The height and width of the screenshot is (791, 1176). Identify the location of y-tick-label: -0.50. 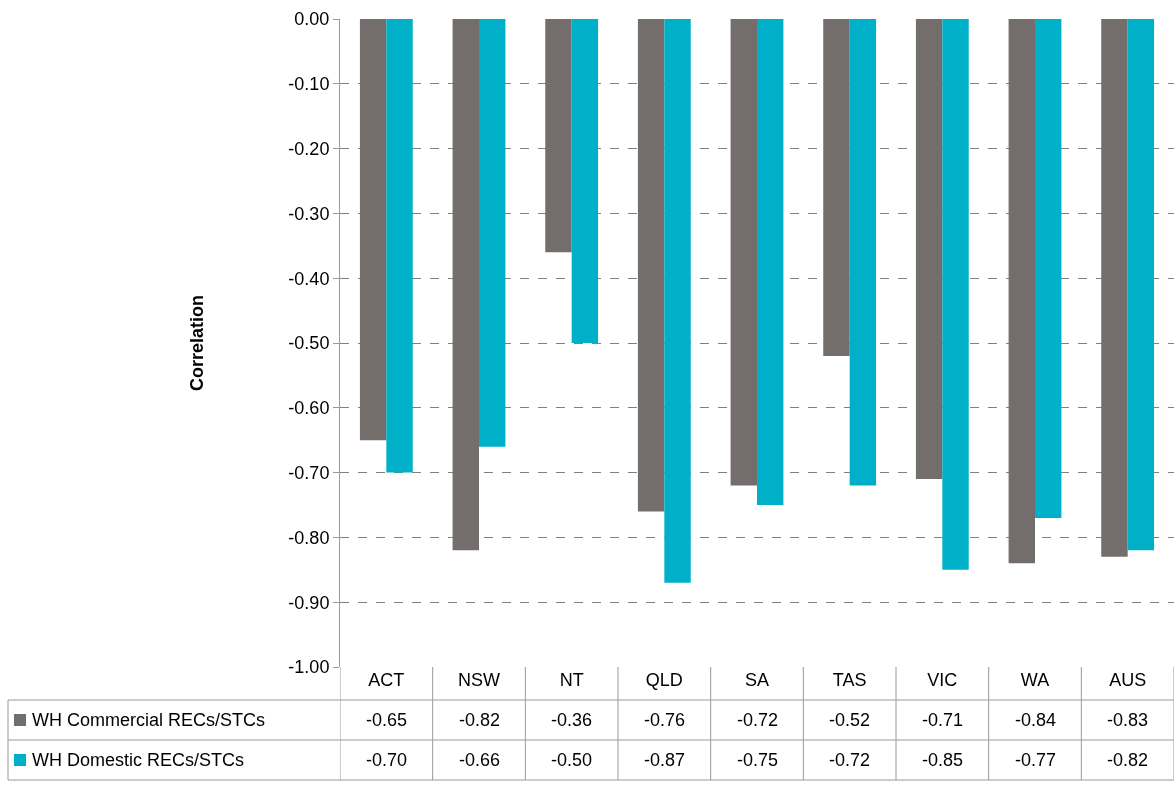
(309, 343).